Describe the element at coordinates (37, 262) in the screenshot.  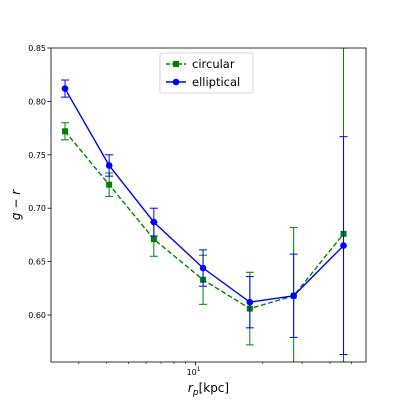
I see `y-tick-label: 0.65` at that location.